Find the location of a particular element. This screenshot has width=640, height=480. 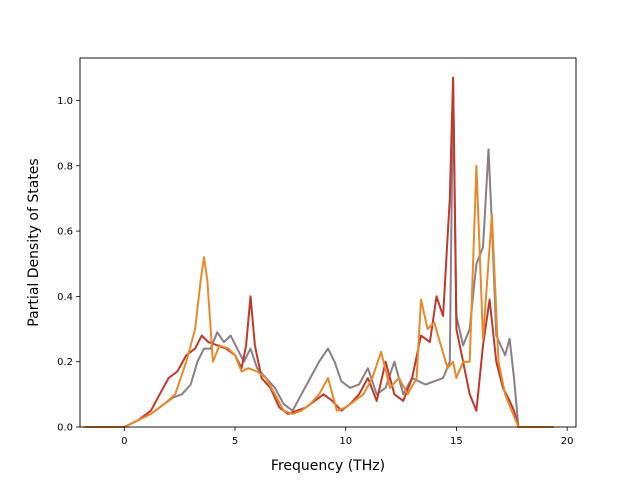

y-tick-label: 0.0 is located at coordinates (65, 428).